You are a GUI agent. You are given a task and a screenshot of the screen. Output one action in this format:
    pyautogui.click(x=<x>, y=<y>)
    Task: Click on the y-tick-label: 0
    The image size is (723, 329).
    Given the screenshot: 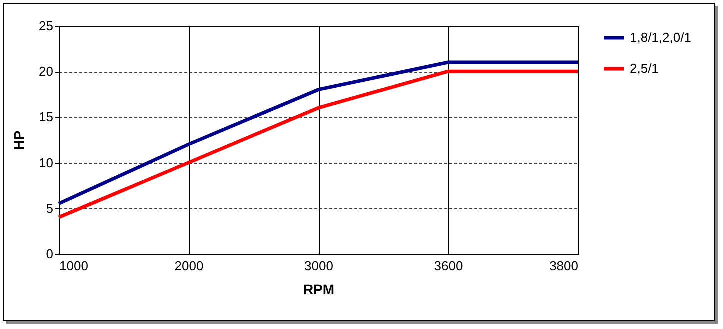 What is the action you would take?
    pyautogui.click(x=50, y=254)
    